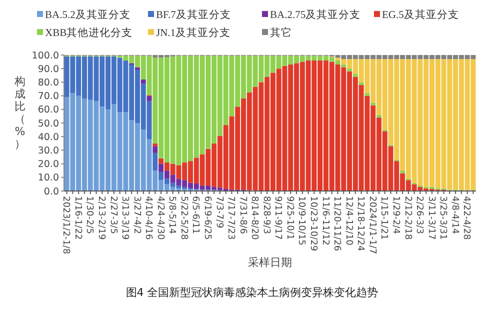 The image size is (500, 313). I want to click on legend-label: JN.1及其亚分支, so click(193, 32).